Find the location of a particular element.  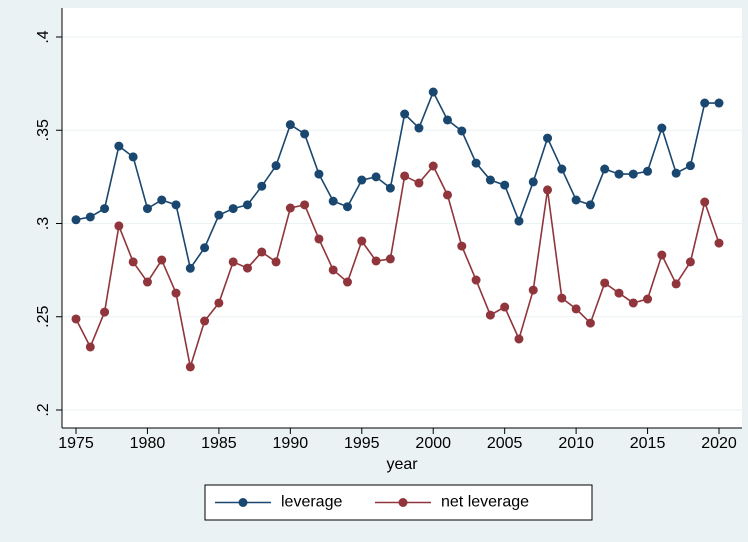

x-tick-label: 1990 is located at coordinates (291, 443).